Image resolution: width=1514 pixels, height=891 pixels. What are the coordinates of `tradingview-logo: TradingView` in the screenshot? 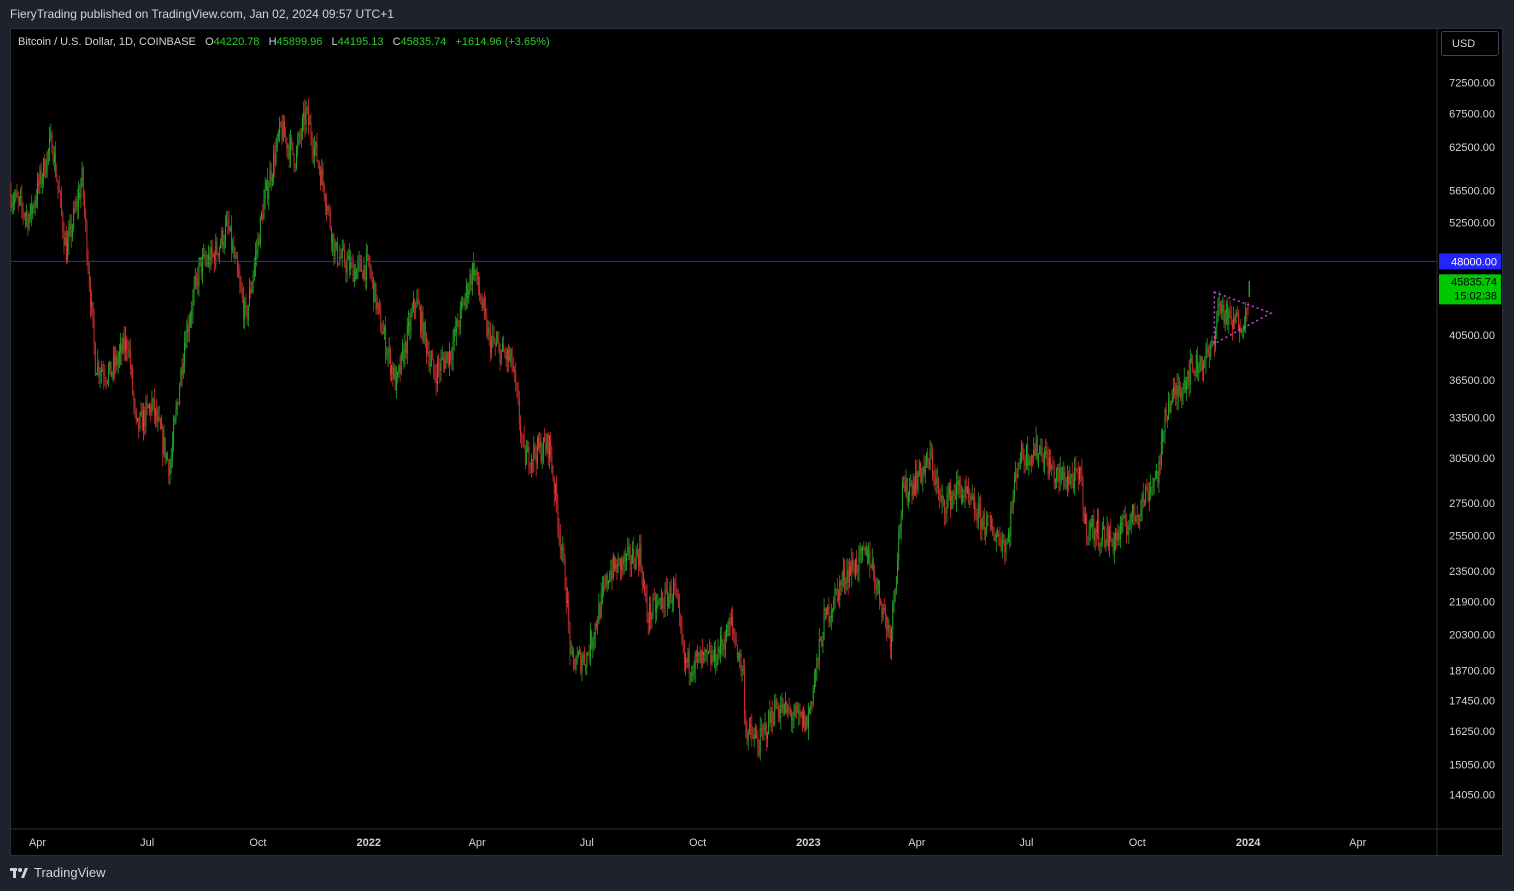 It's located at (58, 873).